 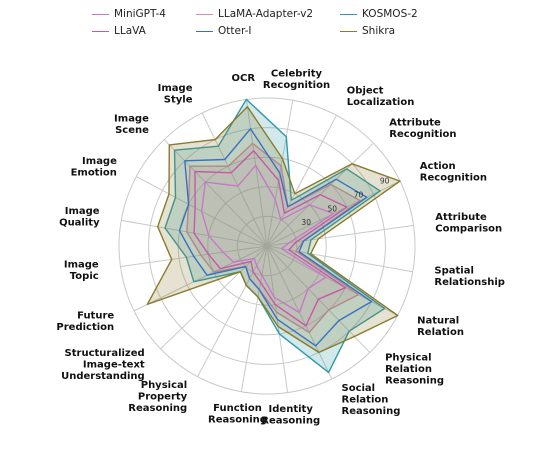 What do you see at coordinates (235, 31) in the screenshot?
I see `legend-label: Otter-I` at bounding box center [235, 31].